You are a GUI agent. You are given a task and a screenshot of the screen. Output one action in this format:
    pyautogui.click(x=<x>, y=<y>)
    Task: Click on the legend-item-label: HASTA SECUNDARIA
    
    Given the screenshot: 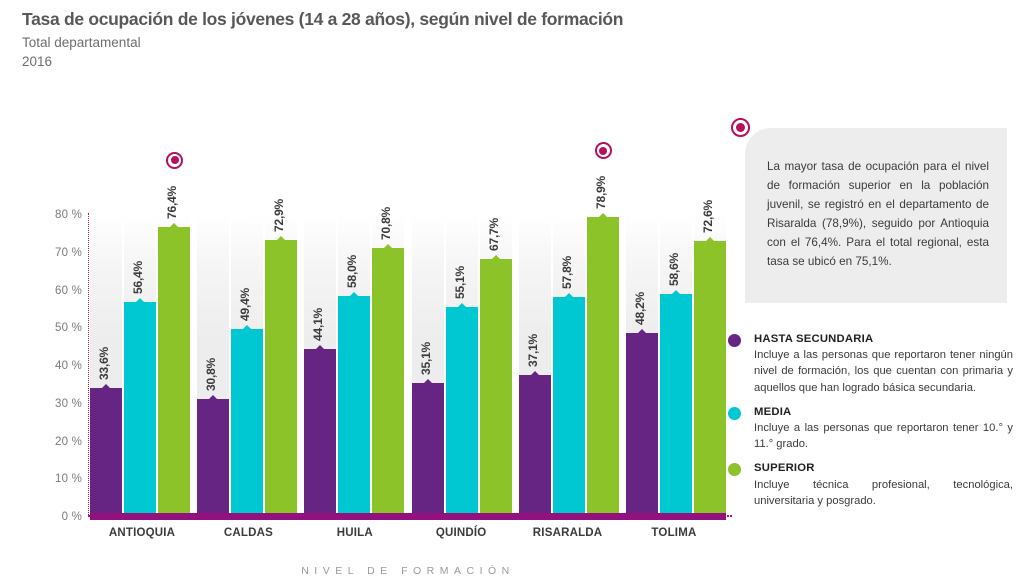 What is the action you would take?
    pyautogui.click(x=814, y=339)
    